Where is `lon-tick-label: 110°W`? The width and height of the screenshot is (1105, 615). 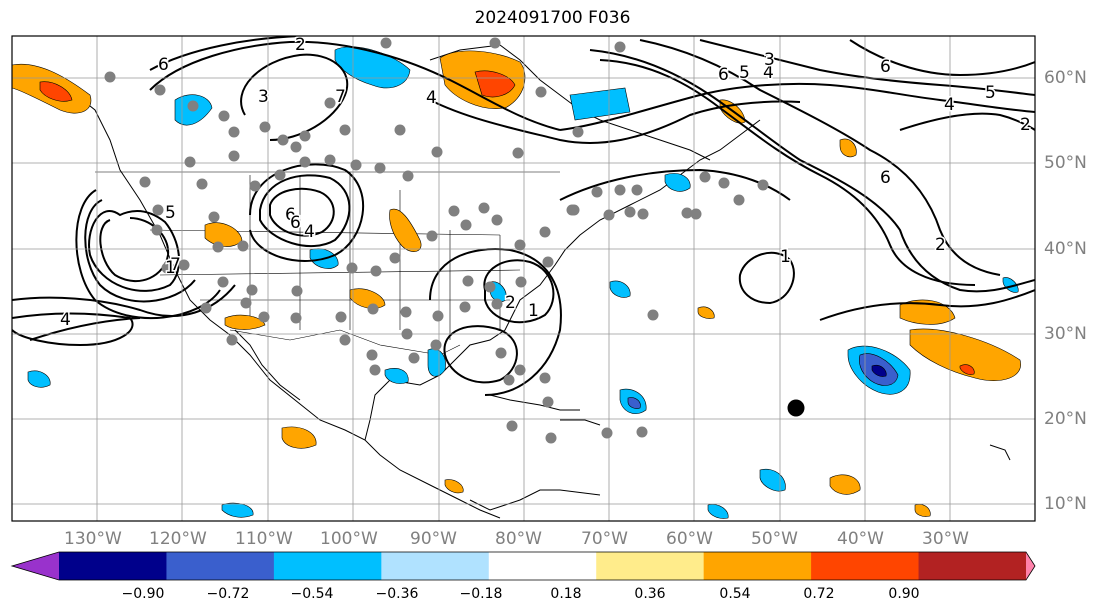
lon-tick-label: 110°W is located at coordinates (264, 539).